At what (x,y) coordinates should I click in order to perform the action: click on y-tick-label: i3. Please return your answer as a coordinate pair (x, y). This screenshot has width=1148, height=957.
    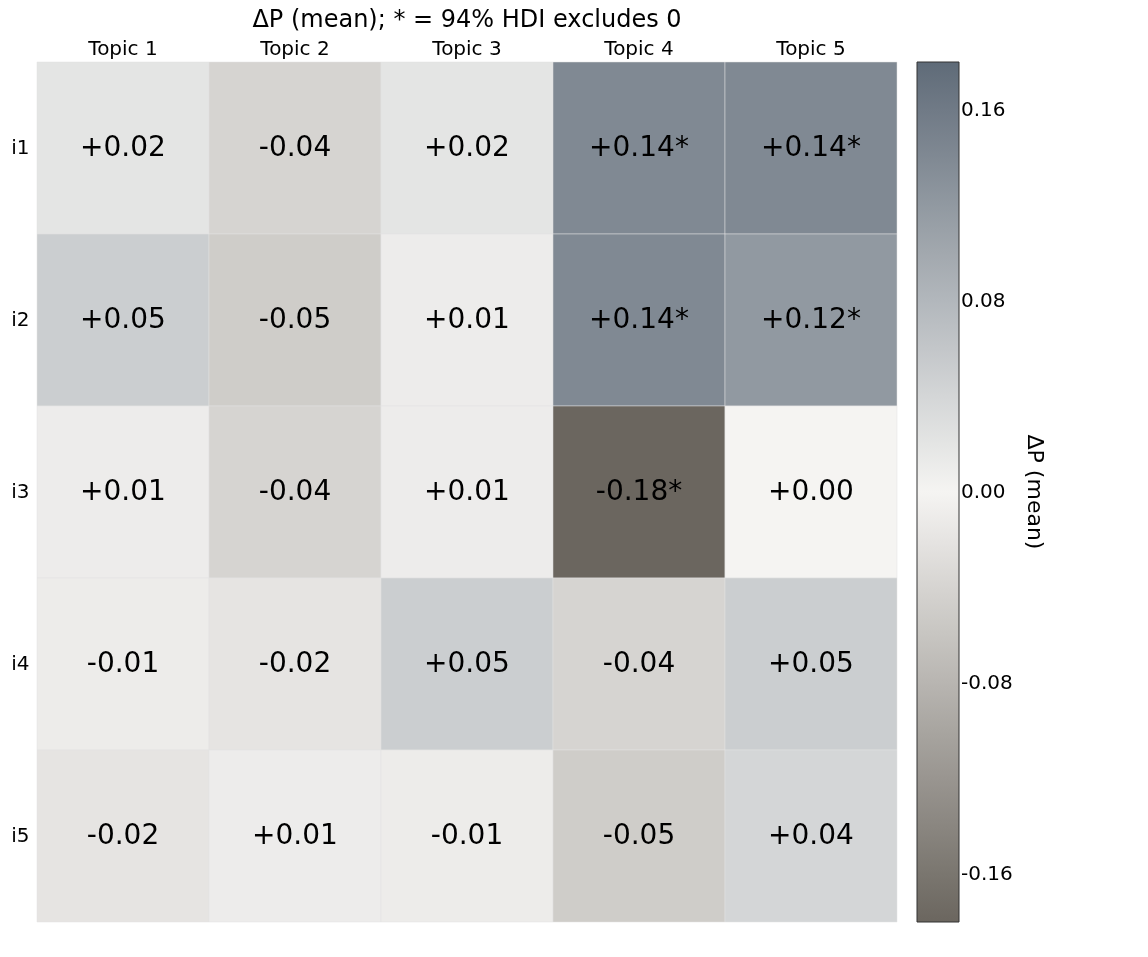
    Looking at the image, I should click on (20, 491).